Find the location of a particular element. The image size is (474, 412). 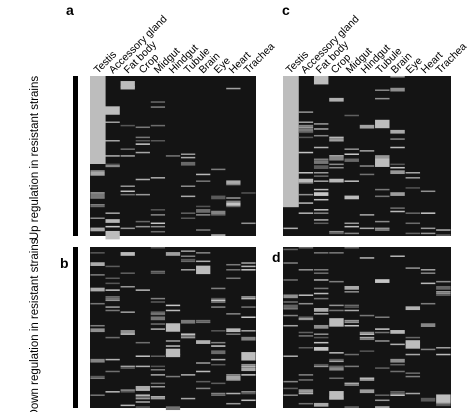

heatmap-cell-block is located at coordinates (382, 124).